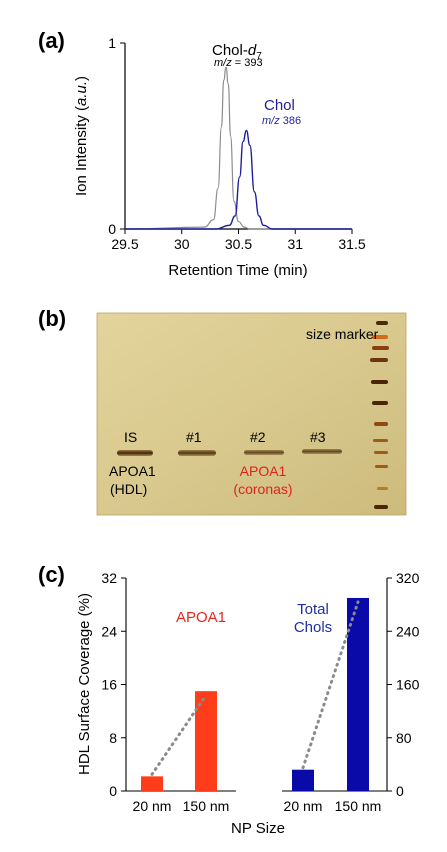  Describe the element at coordinates (109, 685) in the screenshot. I see `apoa1-y-tick-label: 16` at that location.